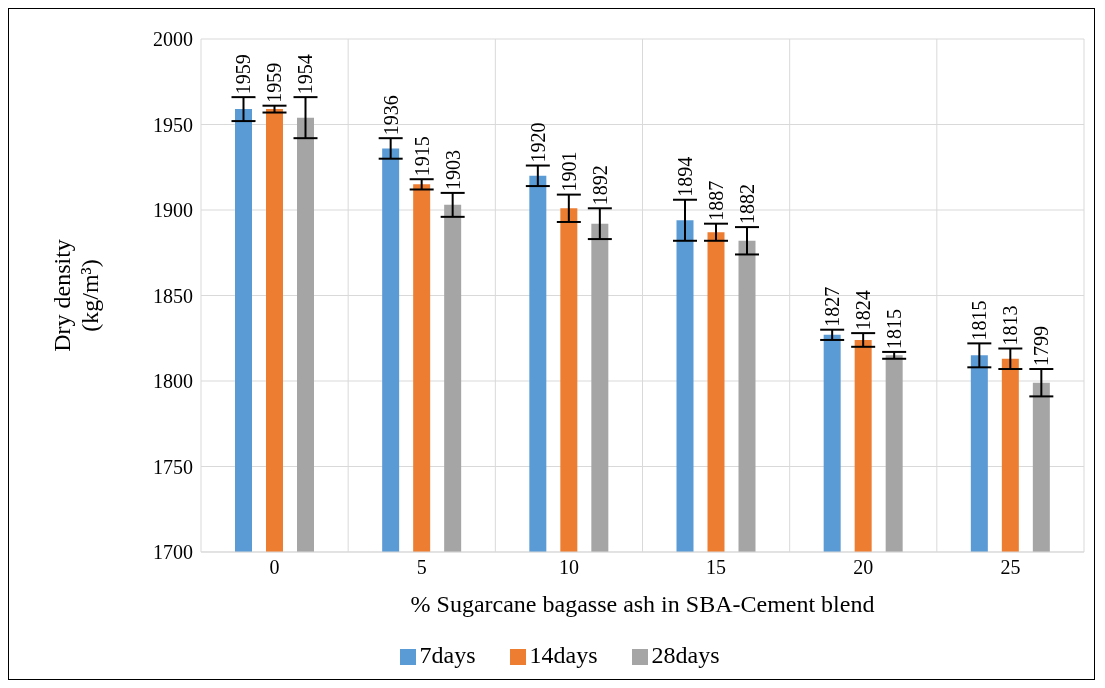 This screenshot has height=688, width=1105. What do you see at coordinates (1010, 567) in the screenshot?
I see `x-tick-label: 25` at bounding box center [1010, 567].